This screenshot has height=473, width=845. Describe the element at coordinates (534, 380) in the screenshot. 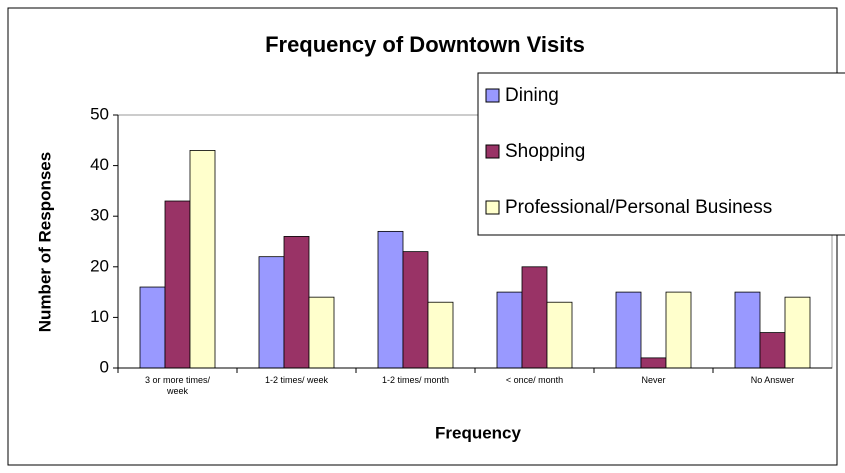

I see `x-tick-label: < once/ month` at that location.